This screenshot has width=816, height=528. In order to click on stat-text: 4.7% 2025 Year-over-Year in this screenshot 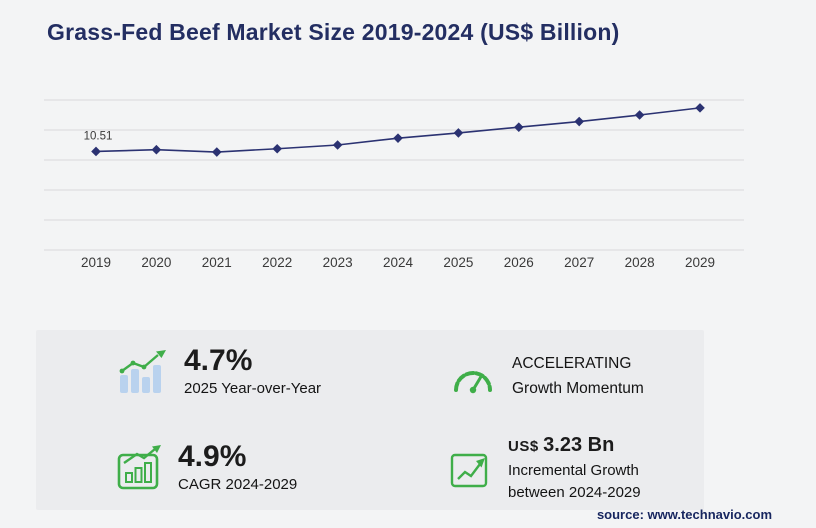, I will do `click(252, 370)`.